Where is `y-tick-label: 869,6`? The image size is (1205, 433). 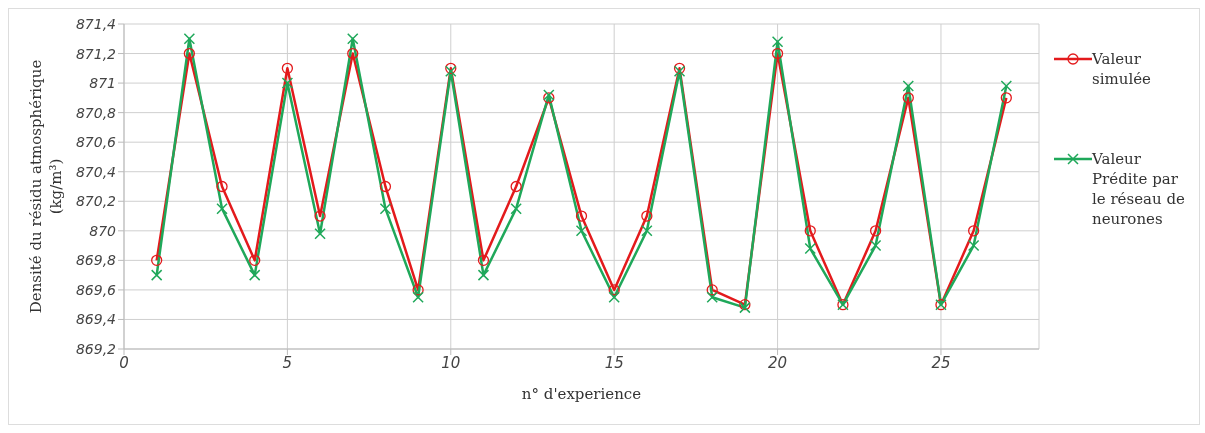
y-tick-label: 869,6 is located at coordinates (96, 289).